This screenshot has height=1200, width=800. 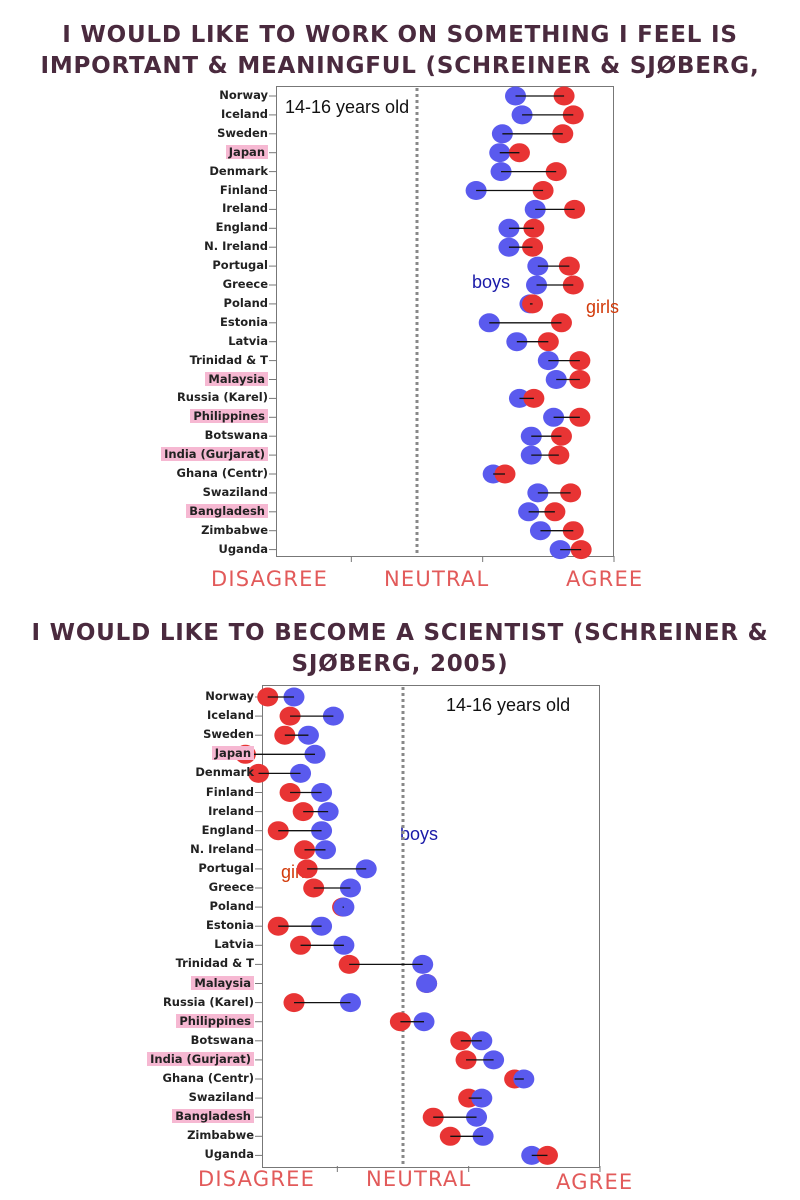 I want to click on chart-1-country-label: Iceland, so click(x=244, y=113).